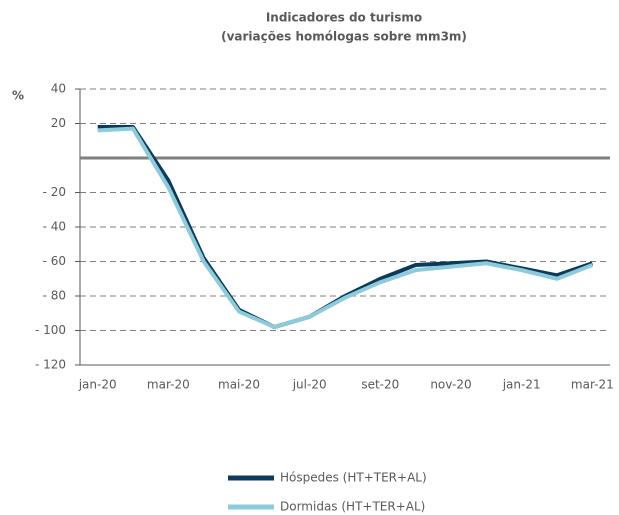 This screenshot has height=515, width=619. Describe the element at coordinates (97, 385) in the screenshot. I see `x-tick-label: jan-20` at that location.